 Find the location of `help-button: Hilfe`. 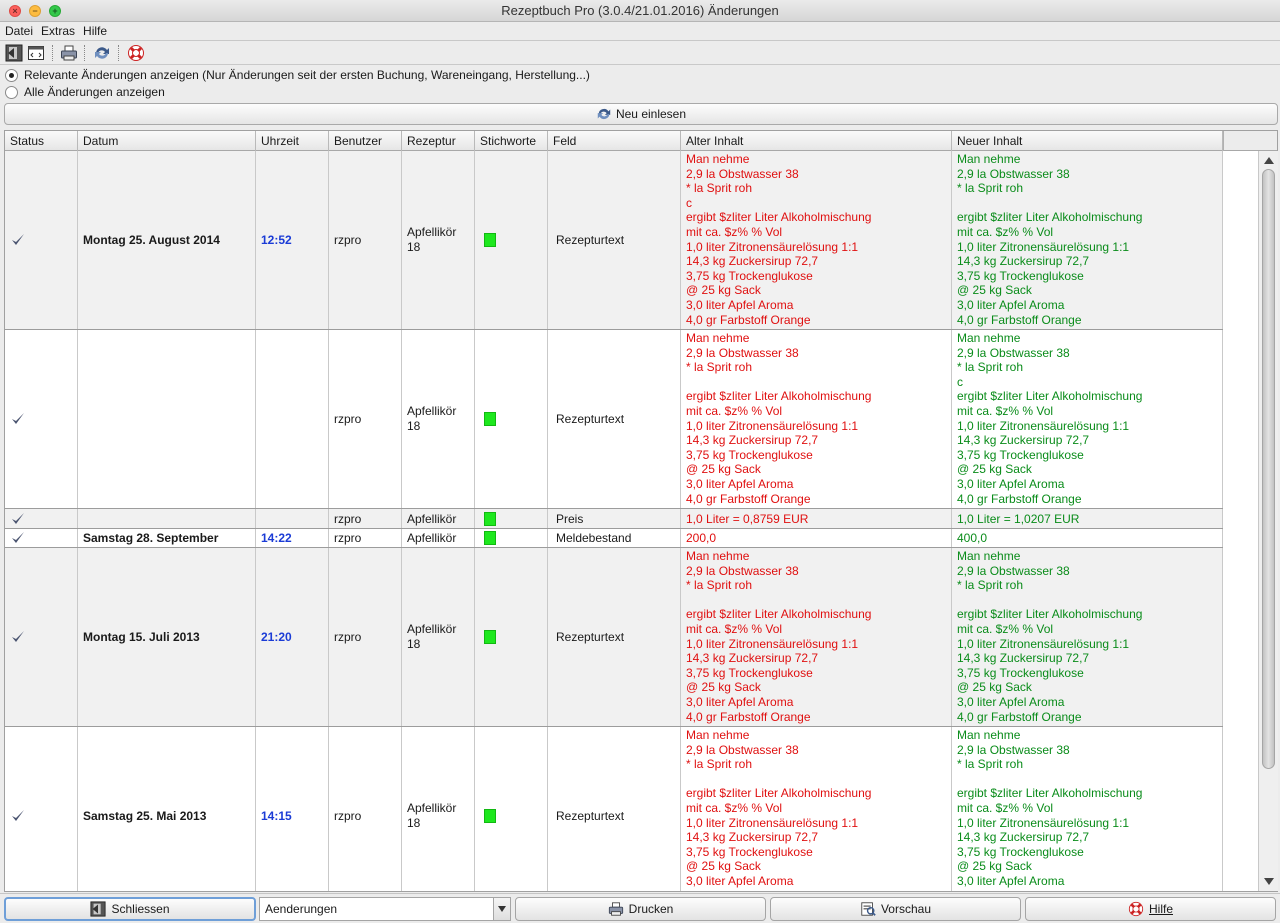

help-button: Hilfe is located at coordinates (1150, 909).